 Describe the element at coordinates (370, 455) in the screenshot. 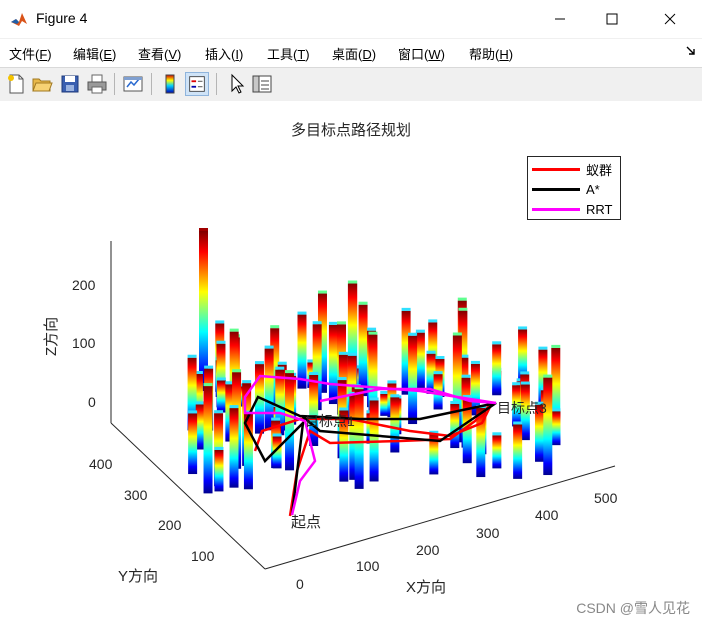

I see `path-astar` at that location.